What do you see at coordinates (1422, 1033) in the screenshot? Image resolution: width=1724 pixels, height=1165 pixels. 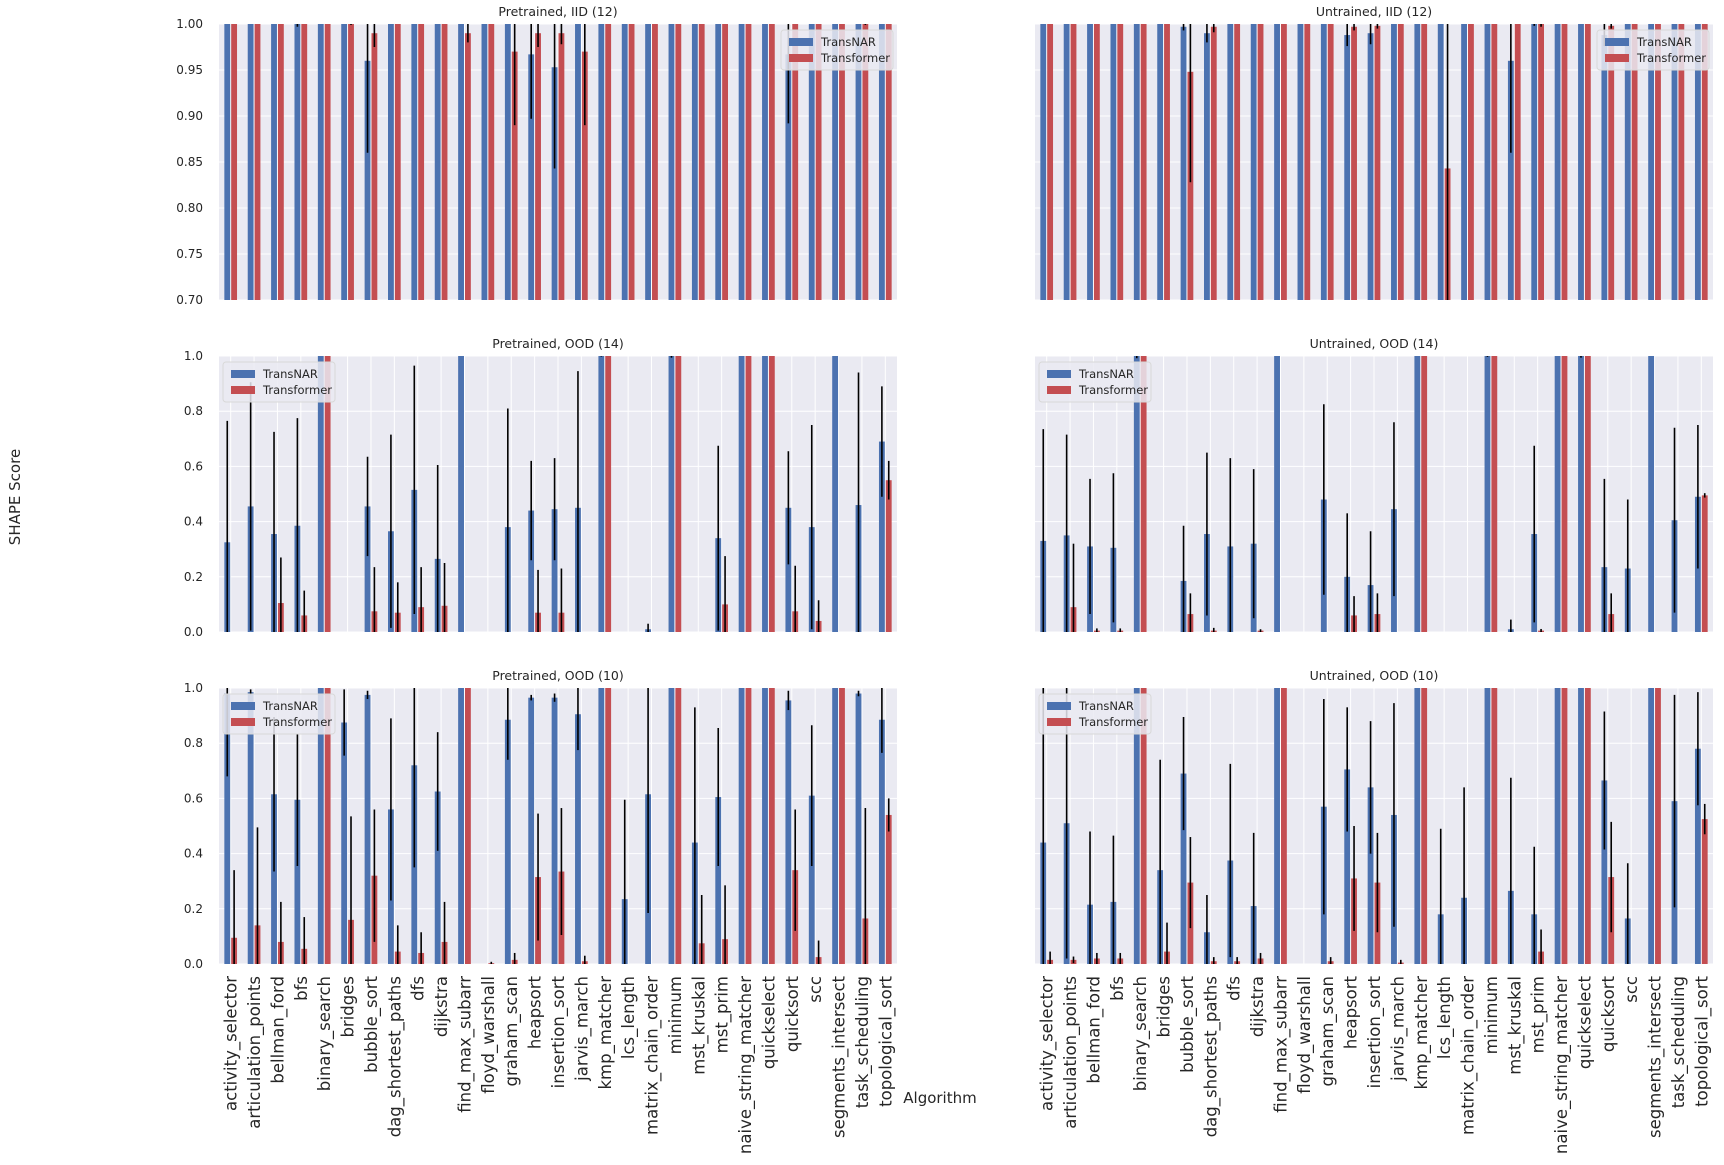 I see `x-tick-label: kmp_matcher` at bounding box center [1422, 1033].